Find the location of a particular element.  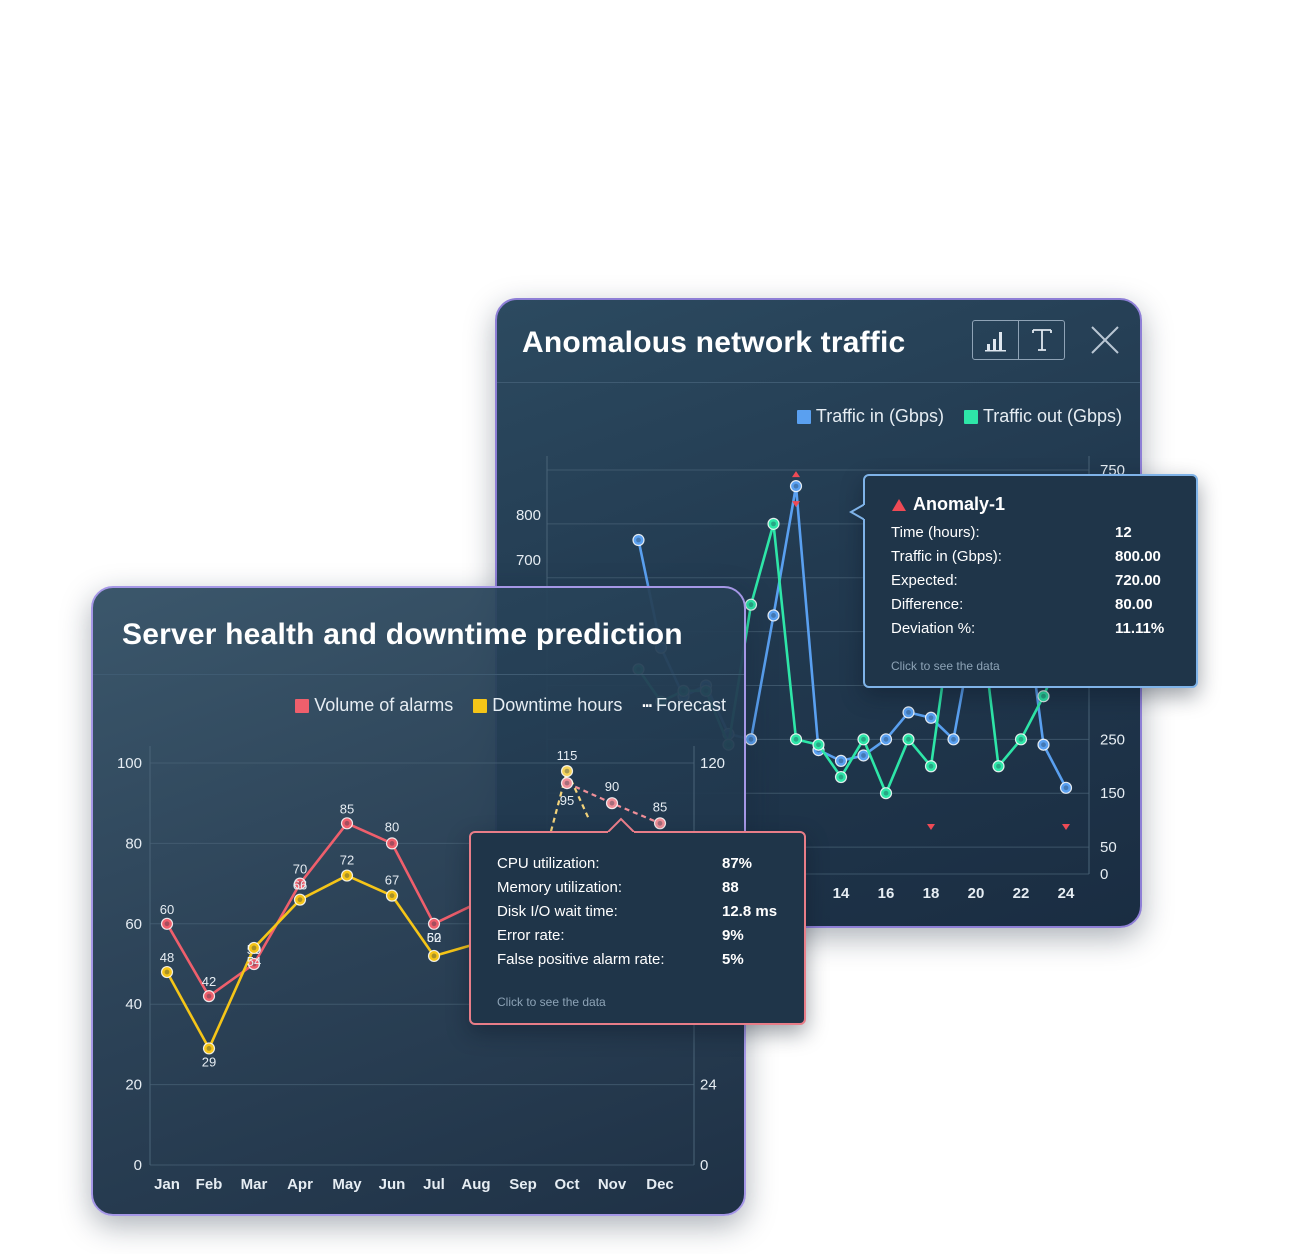

y-tick-label-right: 24 is located at coordinates (708, 1085).